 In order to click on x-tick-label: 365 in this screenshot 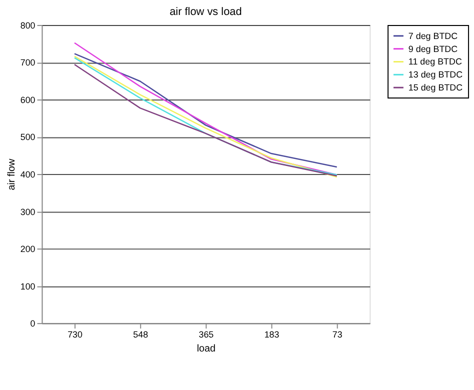, I will do `click(206, 335)`.